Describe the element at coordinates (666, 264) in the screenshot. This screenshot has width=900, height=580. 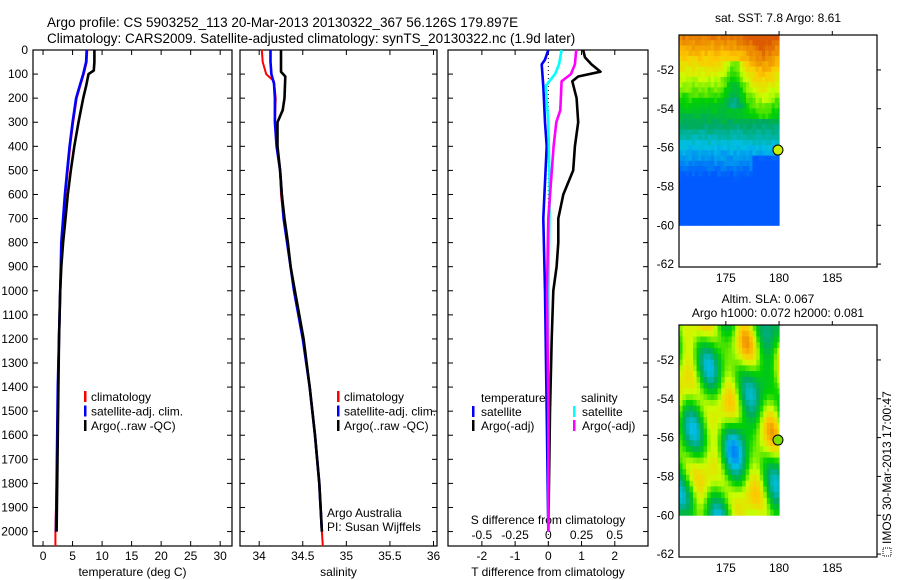
I see `lat-tick-label: -62` at that location.